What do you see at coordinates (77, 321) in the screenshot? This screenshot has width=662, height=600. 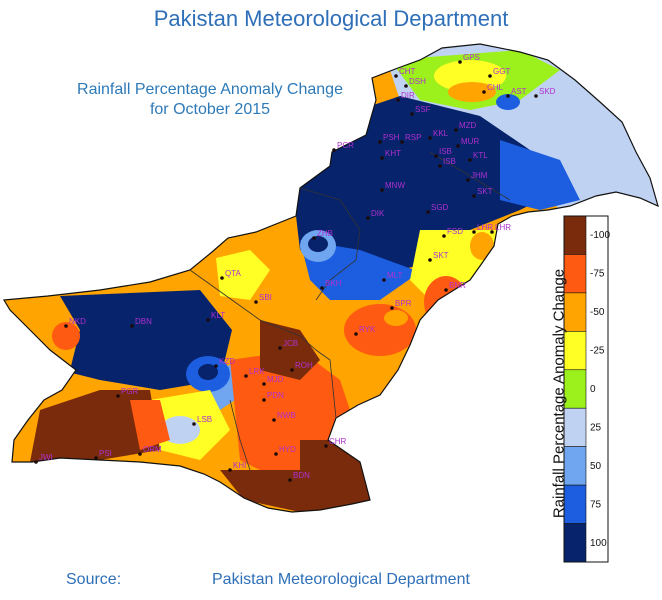 I see `station-label: NKD` at bounding box center [77, 321].